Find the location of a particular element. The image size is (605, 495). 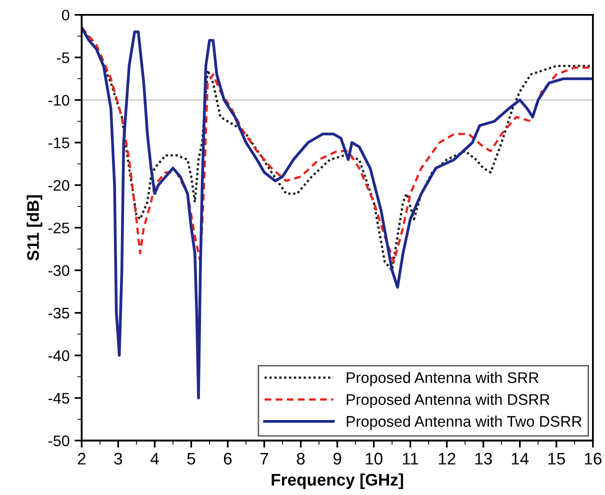

x-tick-label: 7 is located at coordinates (264, 458).